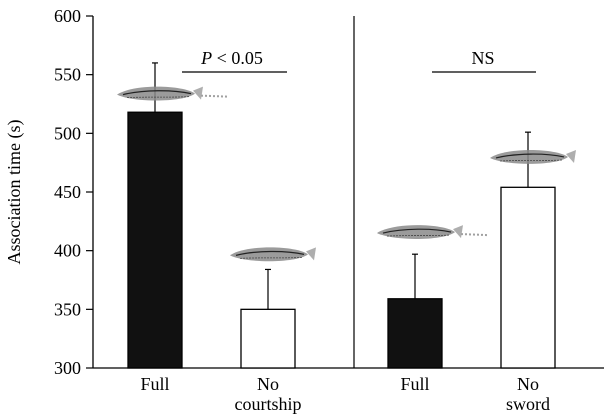 The height and width of the screenshot is (418, 611). I want to click on y-tick-label: 550, so click(67, 75).